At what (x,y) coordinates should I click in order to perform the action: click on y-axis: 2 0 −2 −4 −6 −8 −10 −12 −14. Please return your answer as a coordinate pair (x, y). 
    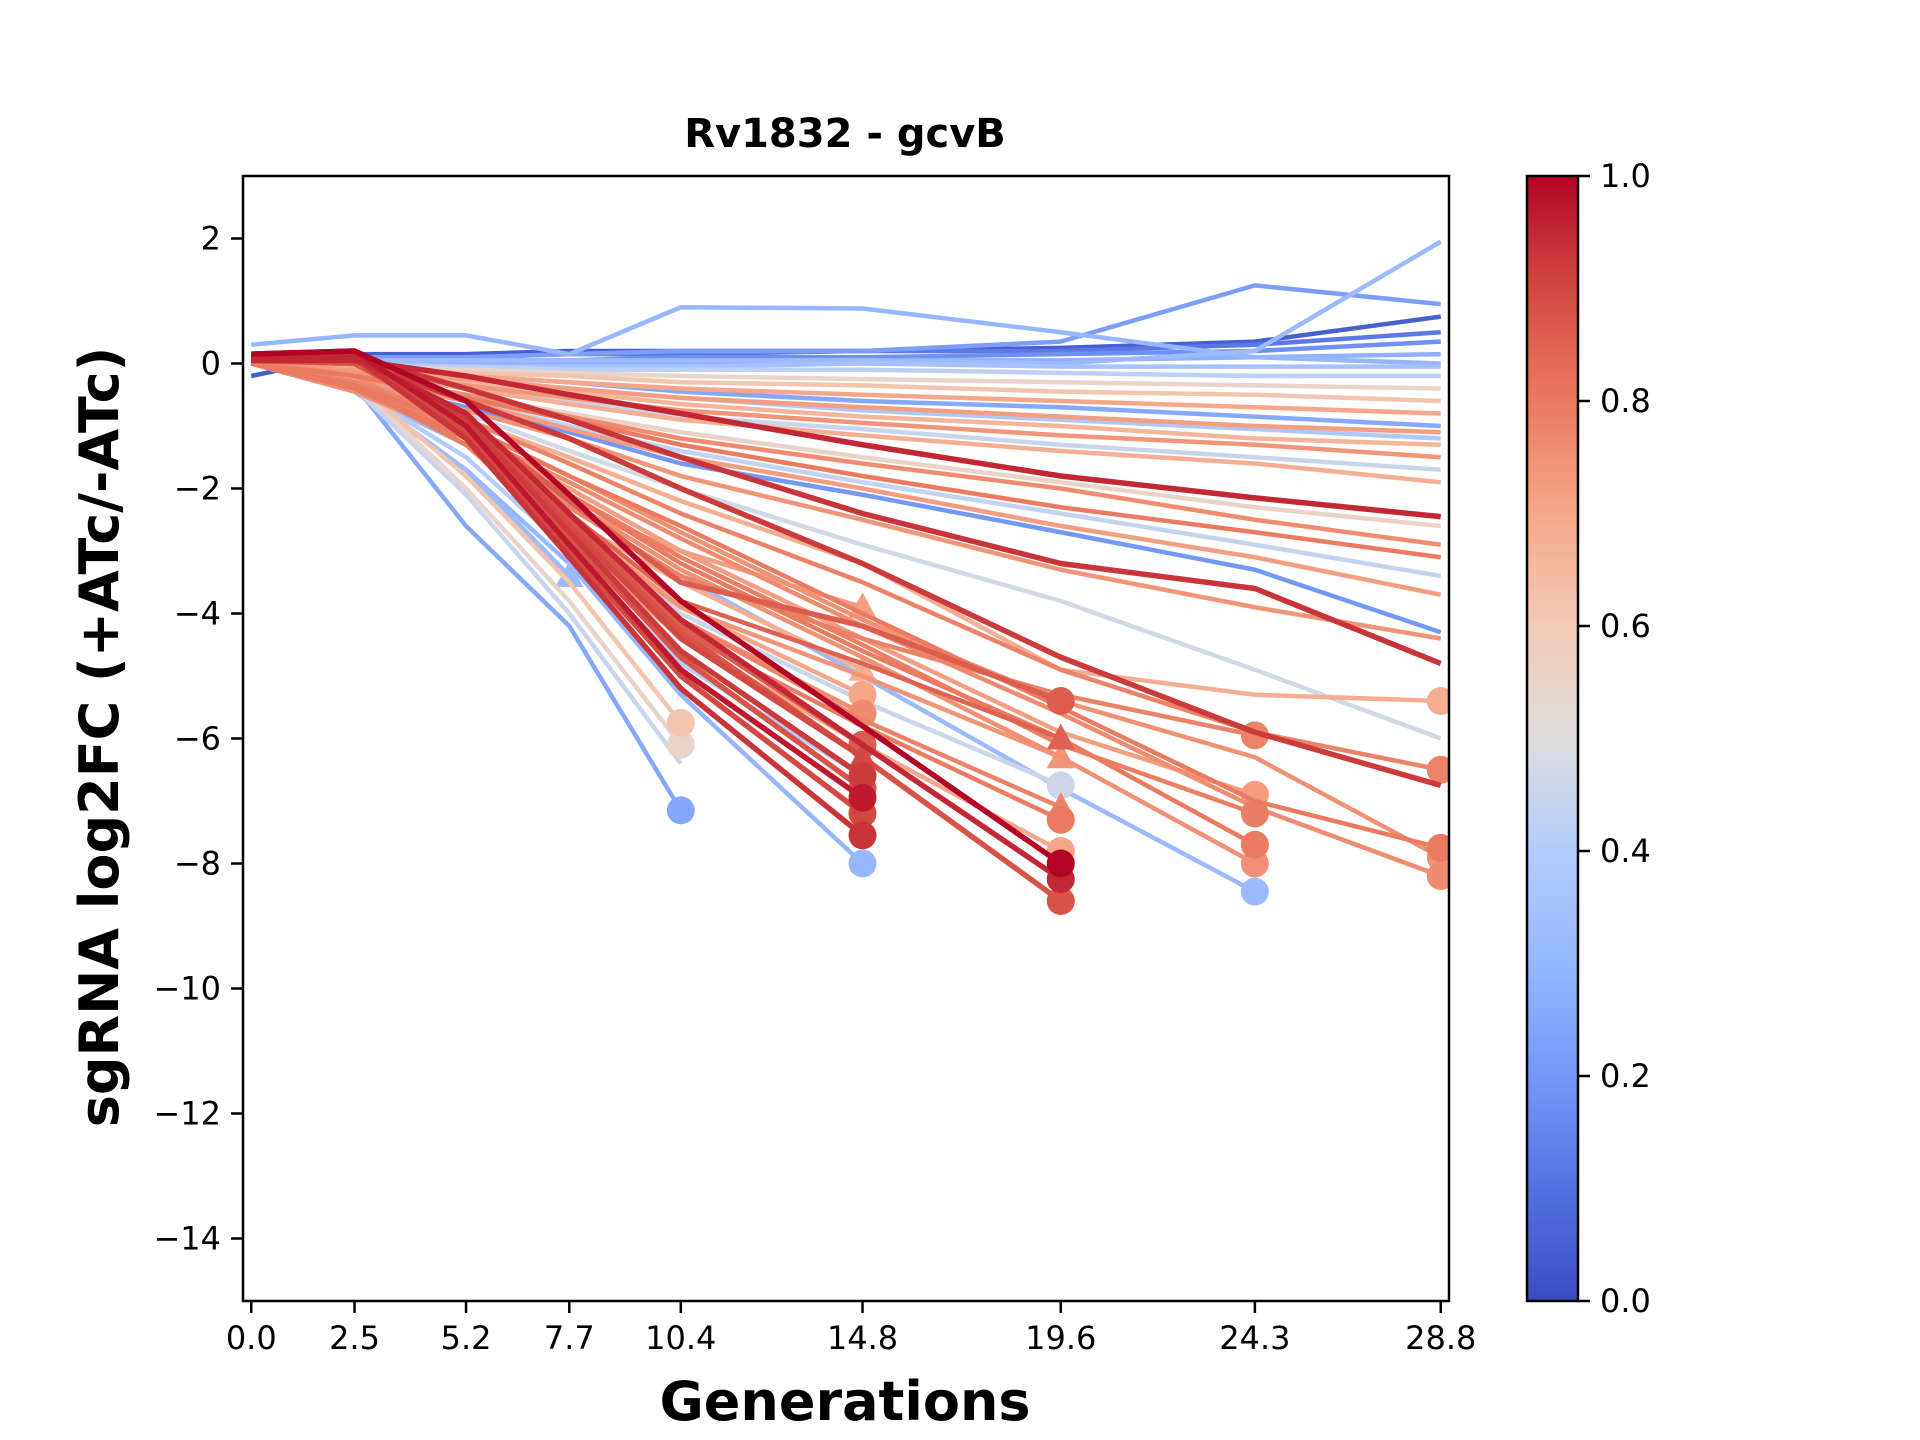
    Looking at the image, I should click on (198, 739).